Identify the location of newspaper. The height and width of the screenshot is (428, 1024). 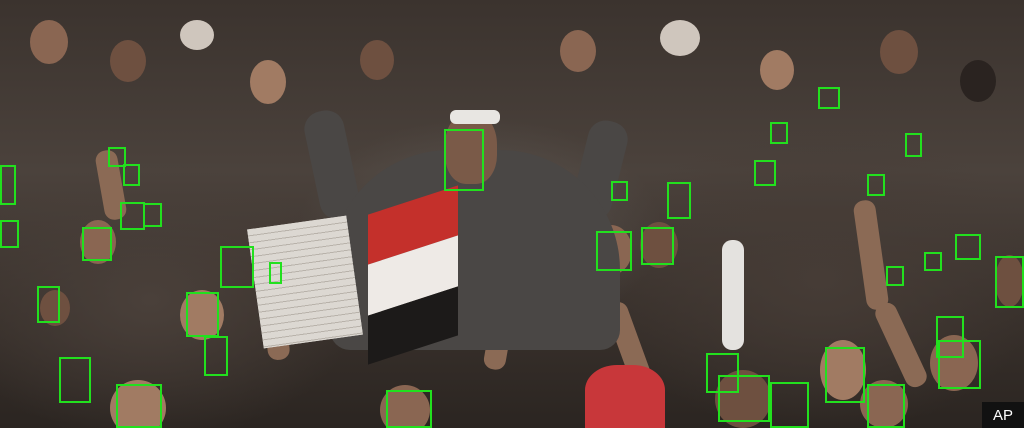
(305, 282).